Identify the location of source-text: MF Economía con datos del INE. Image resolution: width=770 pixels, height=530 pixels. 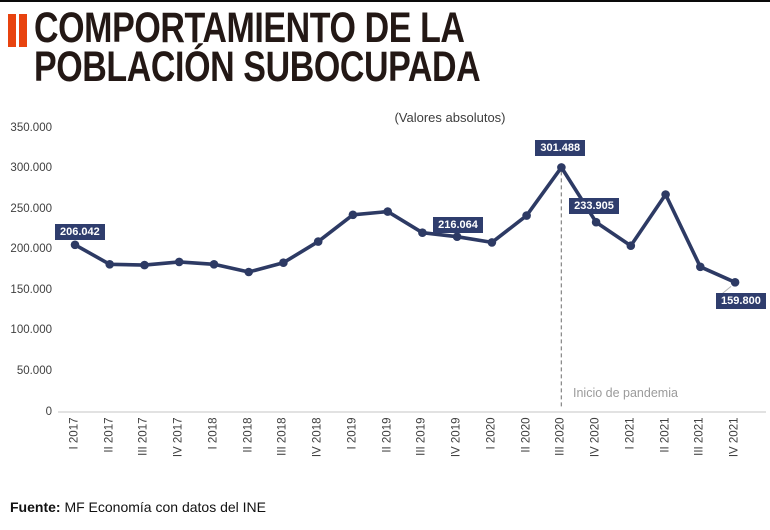
(165, 507).